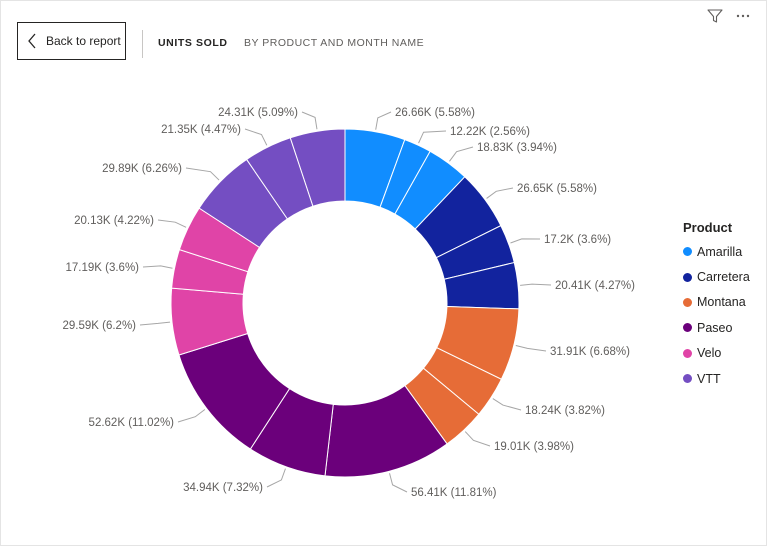 Image resolution: width=767 pixels, height=547 pixels. What do you see at coordinates (193, 43) in the screenshot?
I see `chart-title: UNITS SOLD` at bounding box center [193, 43].